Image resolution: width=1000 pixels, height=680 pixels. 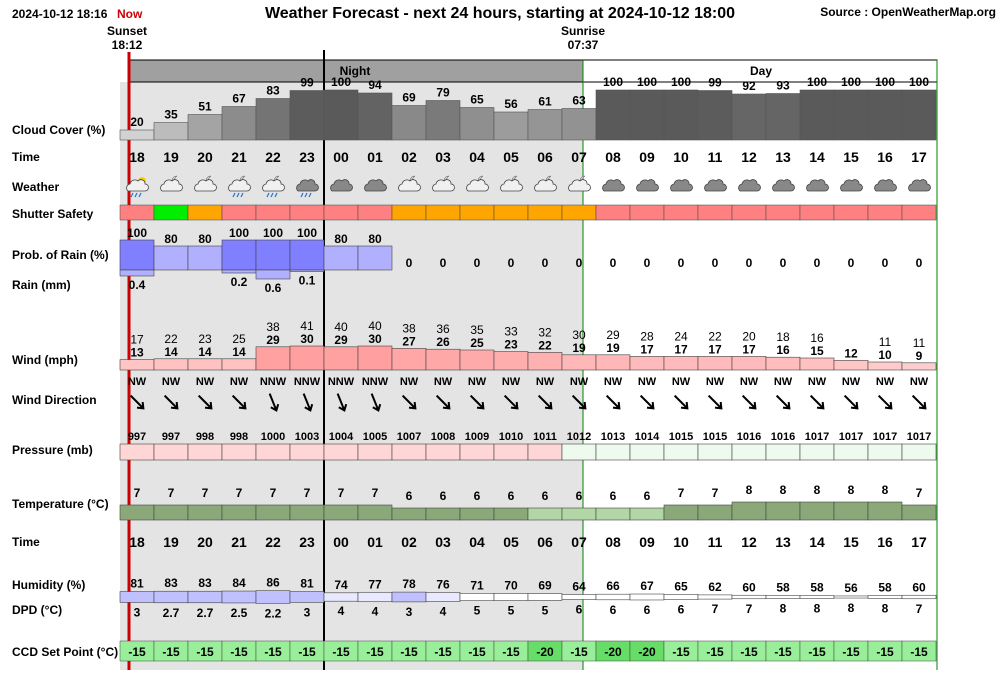 I want to click on wind-gust-value: 18, so click(x=783, y=337).